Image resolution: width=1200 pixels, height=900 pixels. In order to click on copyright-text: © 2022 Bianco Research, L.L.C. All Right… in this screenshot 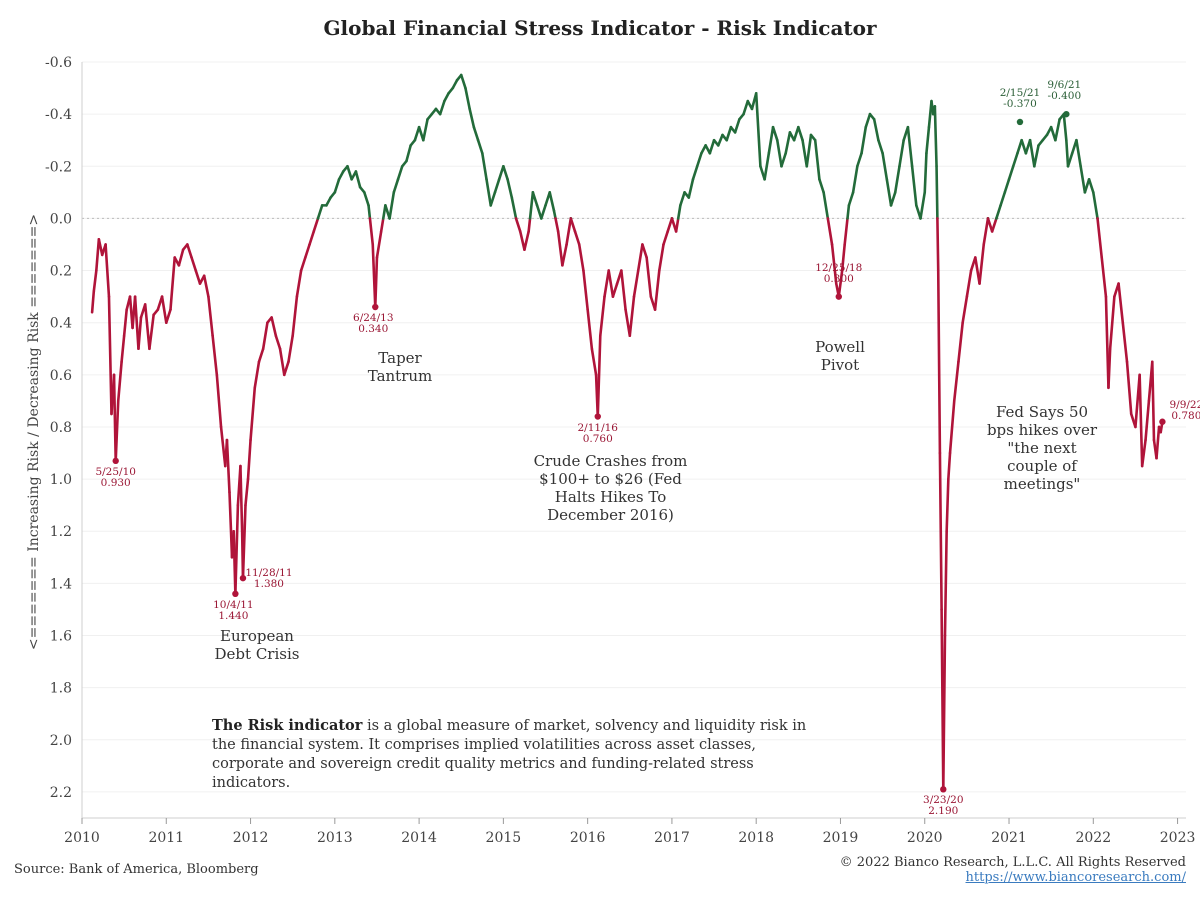, I will do `click(1012, 862)`.